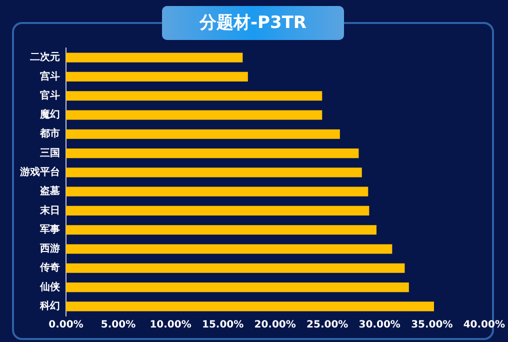 The image size is (508, 342). Describe the element at coordinates (49, 306) in the screenshot. I see `y-tick-label: 科幻` at that location.